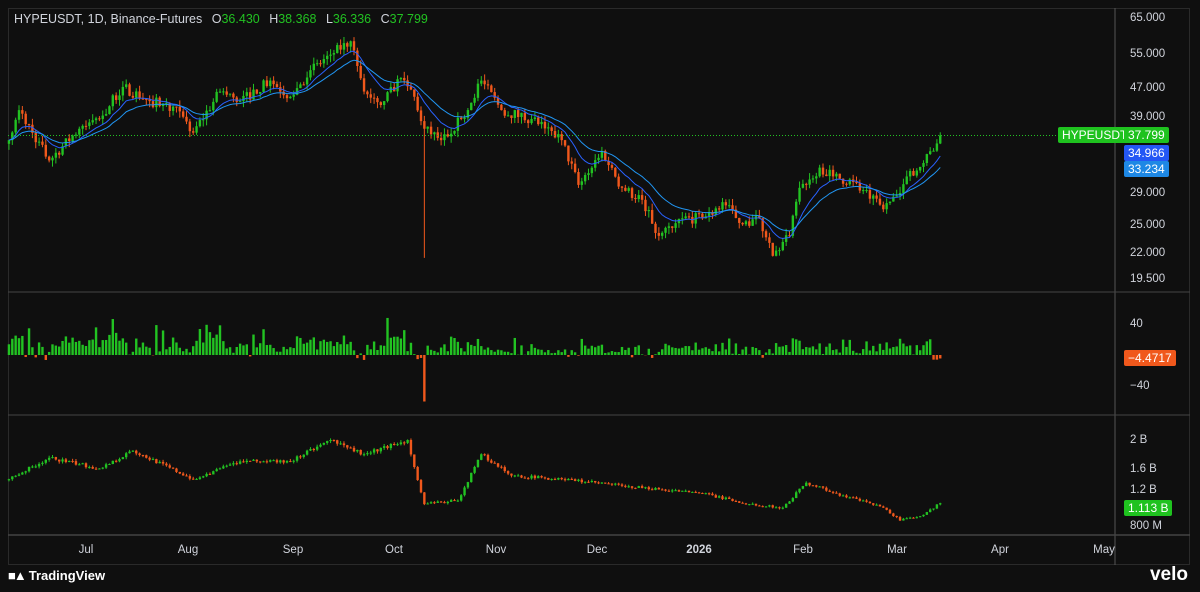 The width and height of the screenshot is (1200, 592). I want to click on time-axis-label: Dec, so click(597, 550).